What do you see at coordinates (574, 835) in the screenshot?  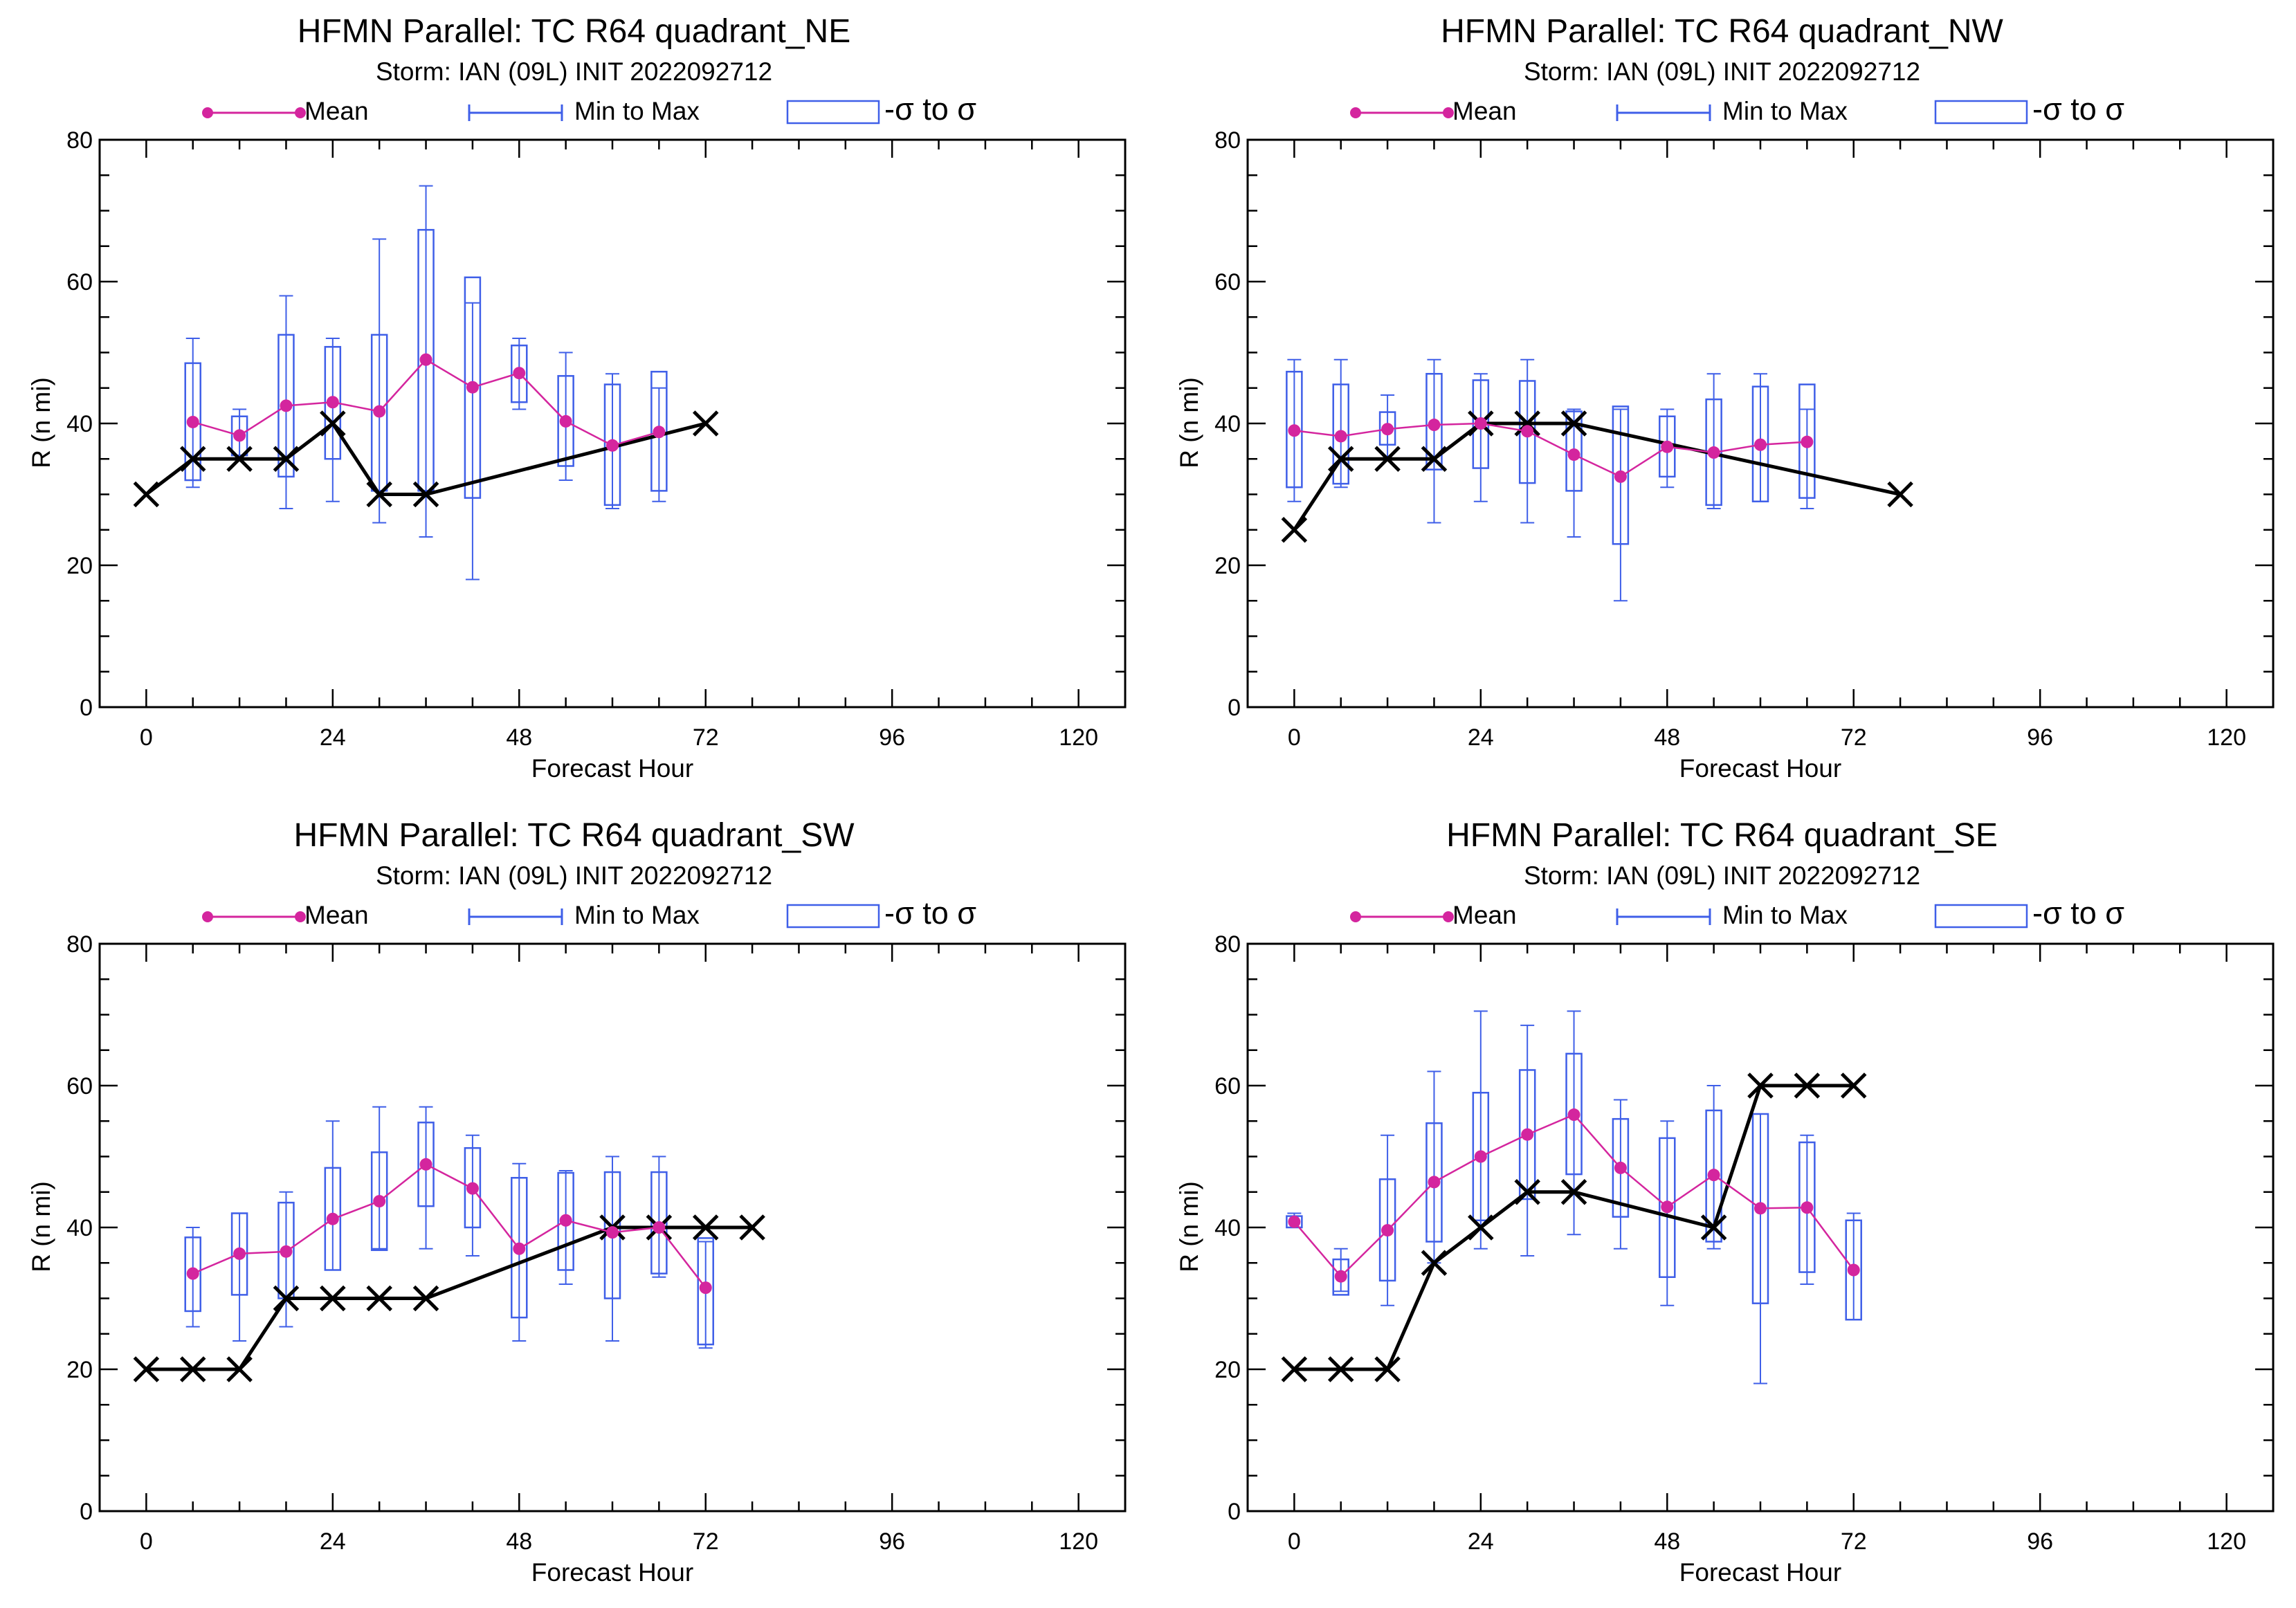 I see `chart-title: HFMN Parallel: TC R64 quadrant_SW` at bounding box center [574, 835].